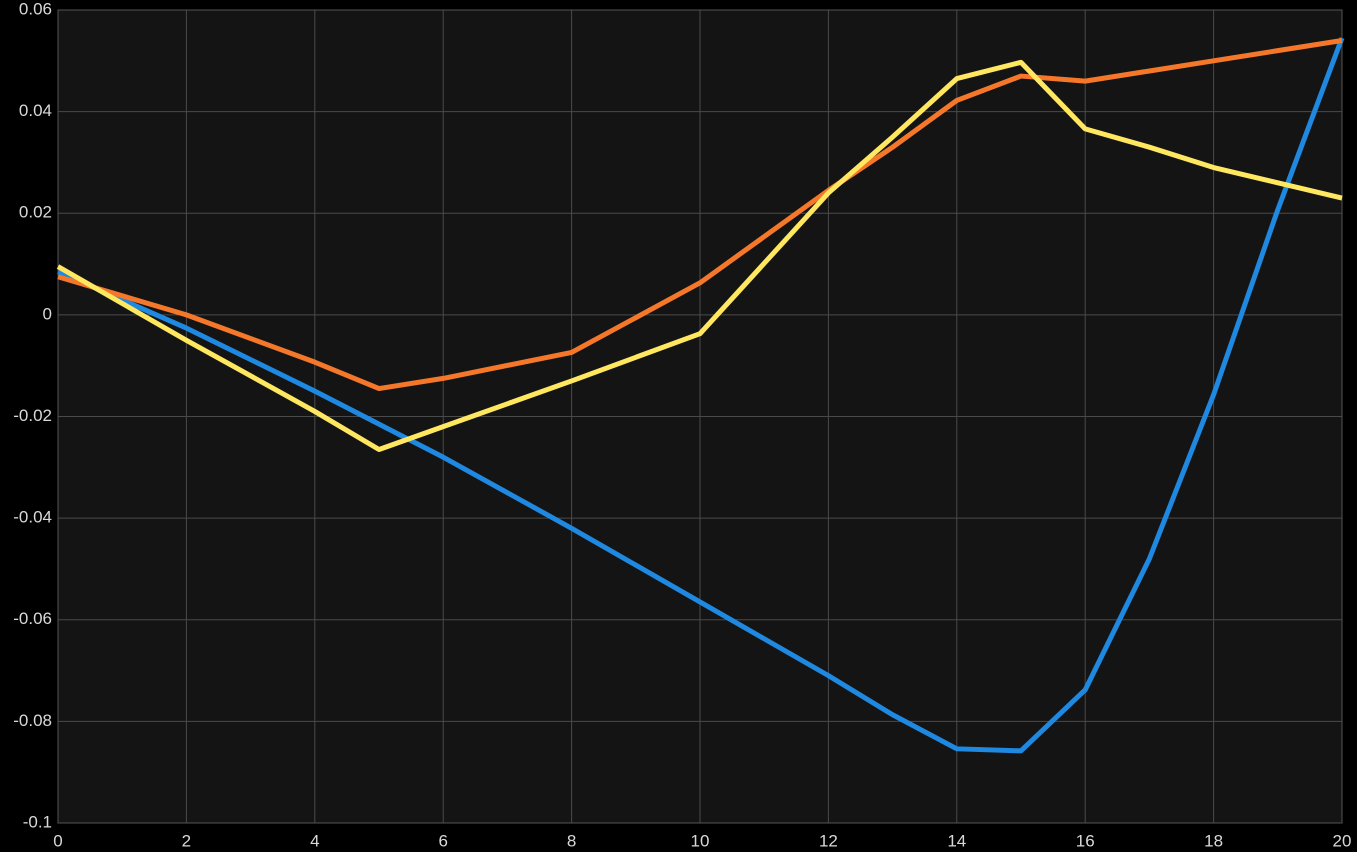  Describe the element at coordinates (57, 840) in the screenshot. I see `x-tick-label: 0` at that location.